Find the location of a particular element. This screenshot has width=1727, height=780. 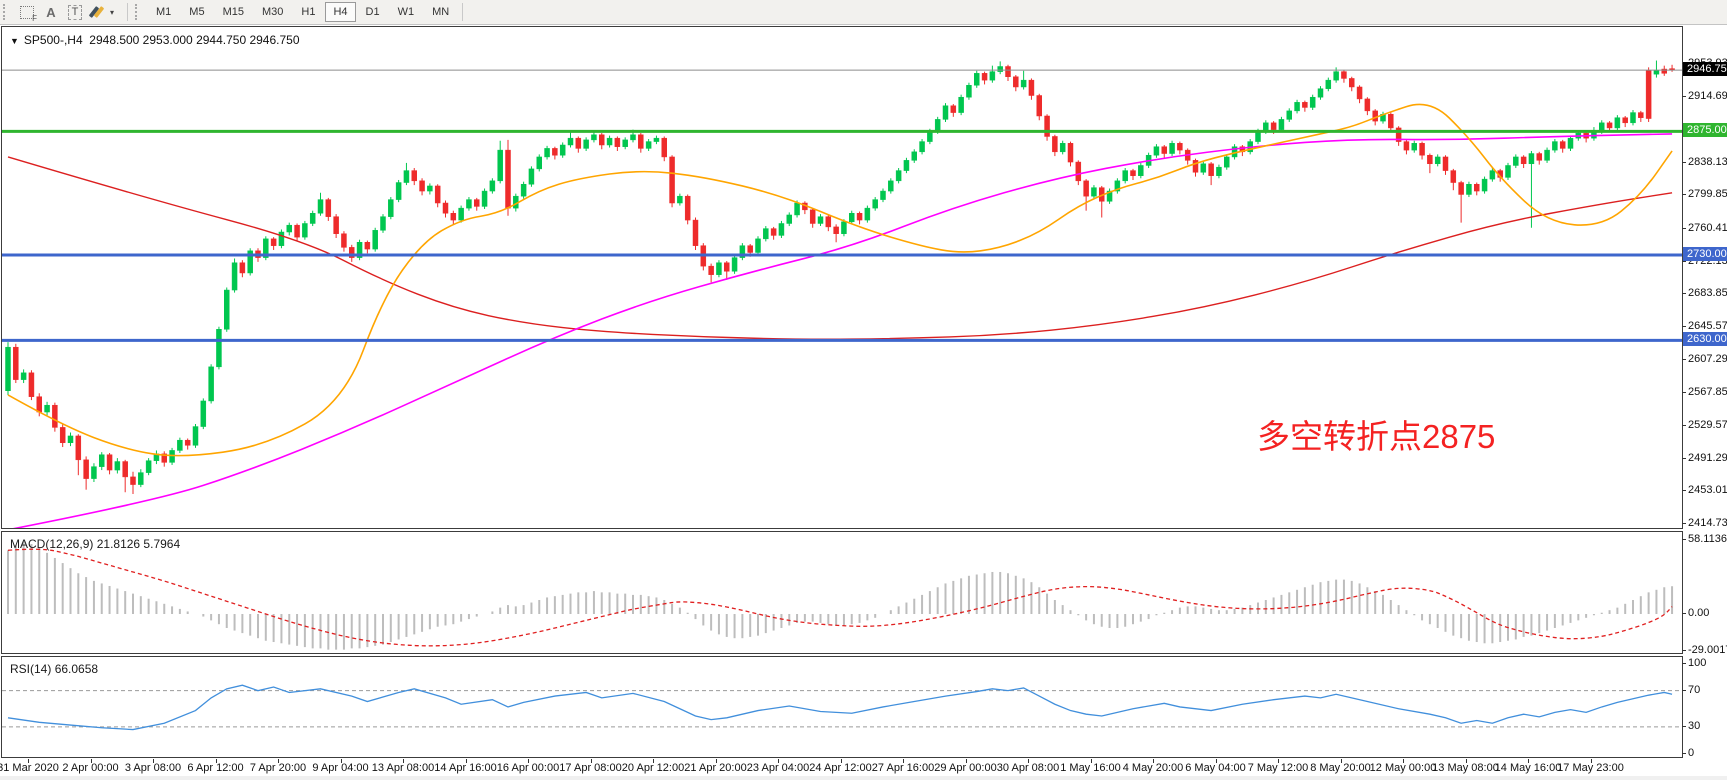

date-label: 7 May 12:00 is located at coordinates (1278, 768).